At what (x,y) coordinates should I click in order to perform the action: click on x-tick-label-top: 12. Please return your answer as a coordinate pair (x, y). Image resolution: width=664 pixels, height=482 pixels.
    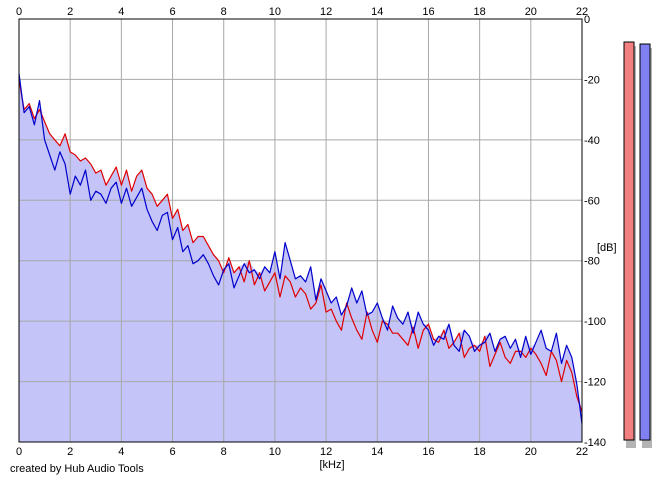
    Looking at the image, I should click on (326, 12).